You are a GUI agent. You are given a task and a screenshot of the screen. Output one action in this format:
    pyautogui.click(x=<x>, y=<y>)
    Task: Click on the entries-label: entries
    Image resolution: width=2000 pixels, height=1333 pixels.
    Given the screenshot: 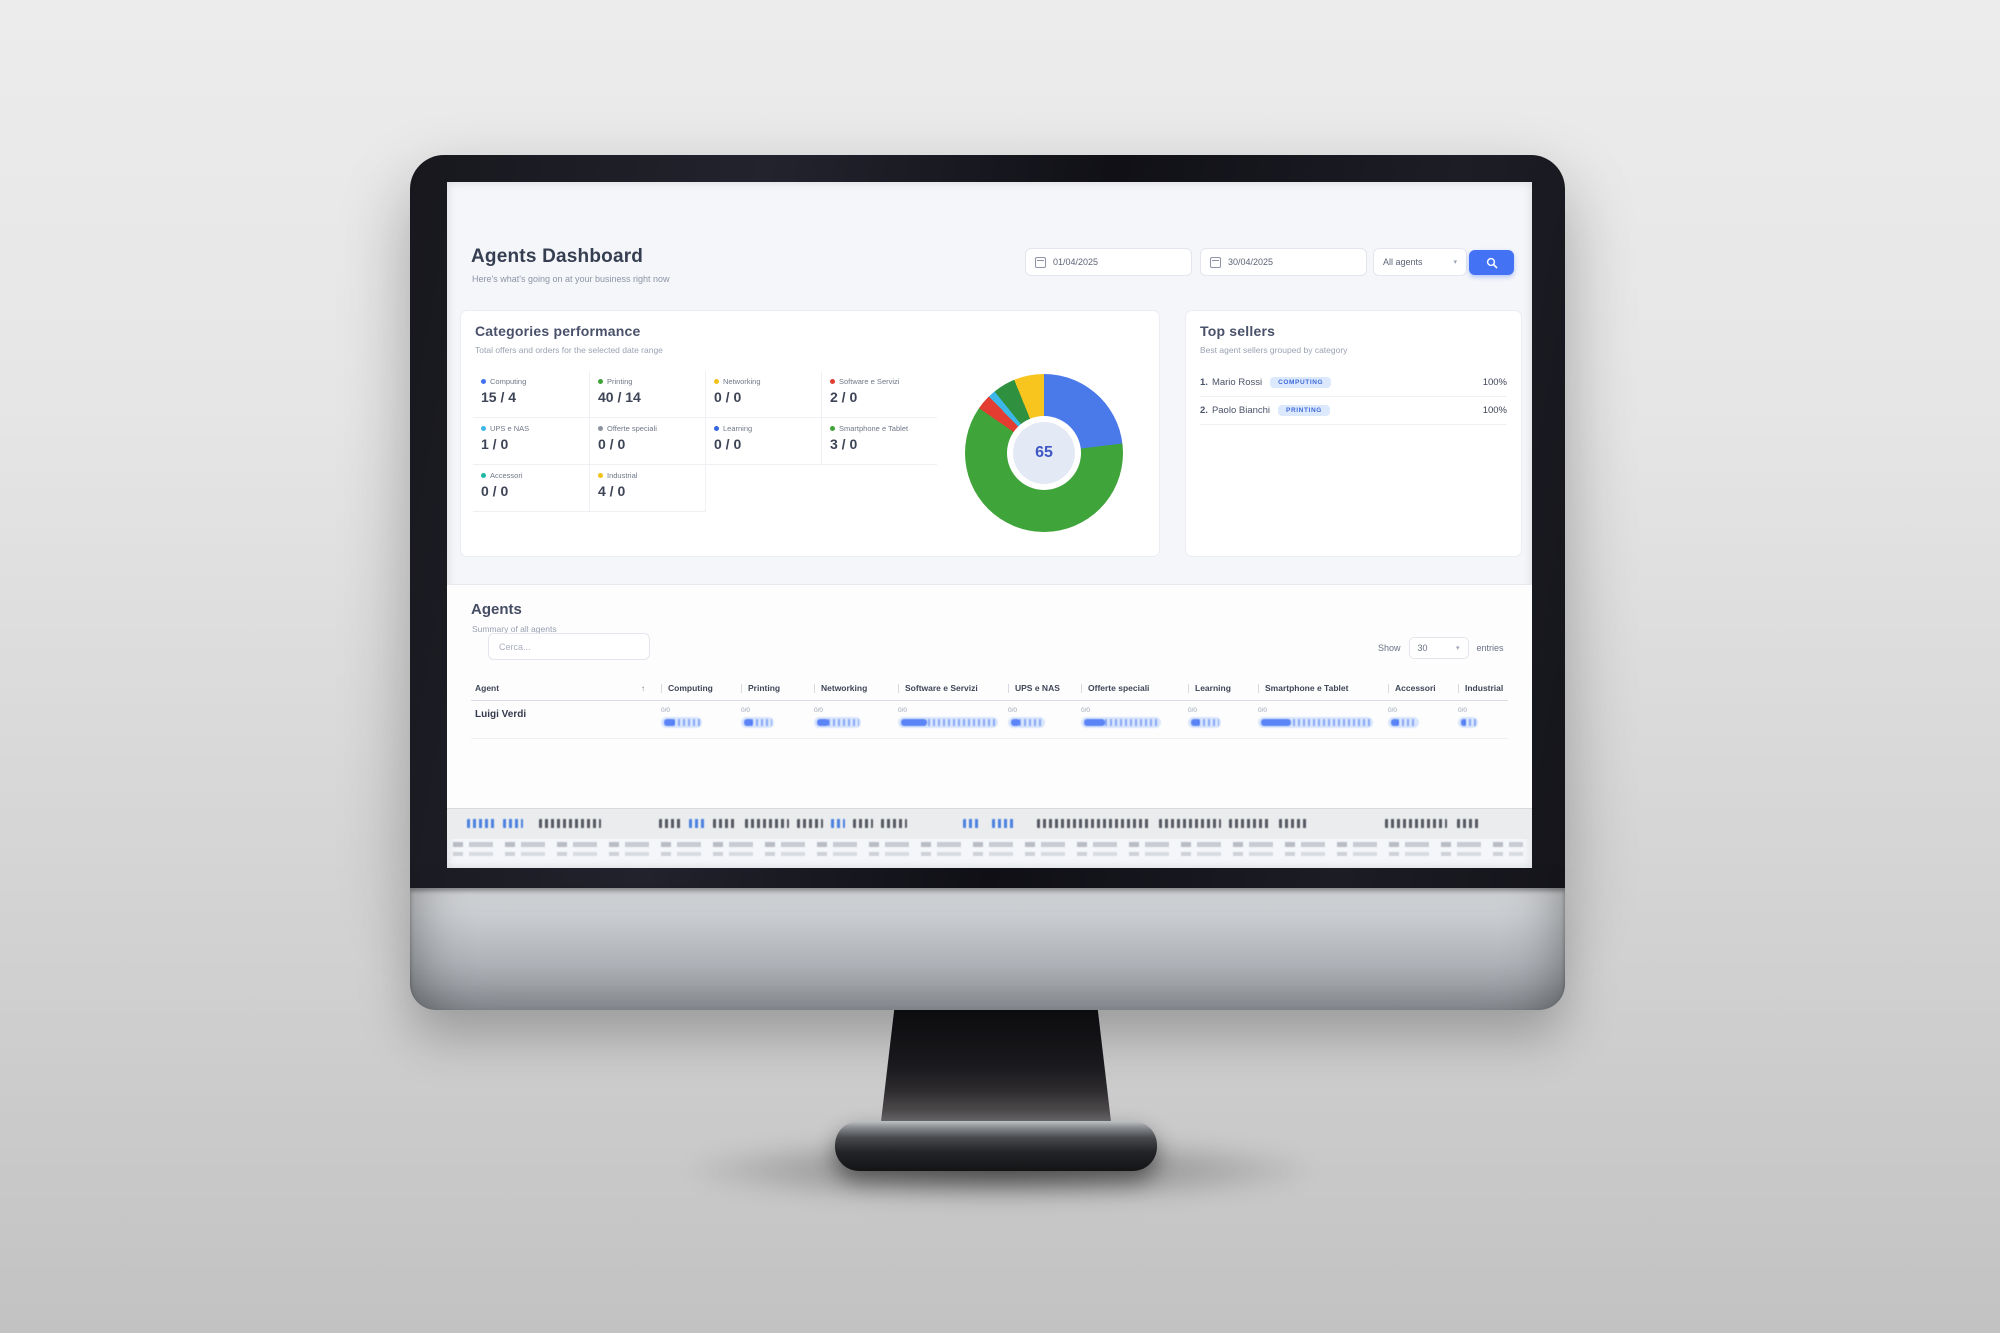 What is the action you would take?
    pyautogui.click(x=1490, y=648)
    